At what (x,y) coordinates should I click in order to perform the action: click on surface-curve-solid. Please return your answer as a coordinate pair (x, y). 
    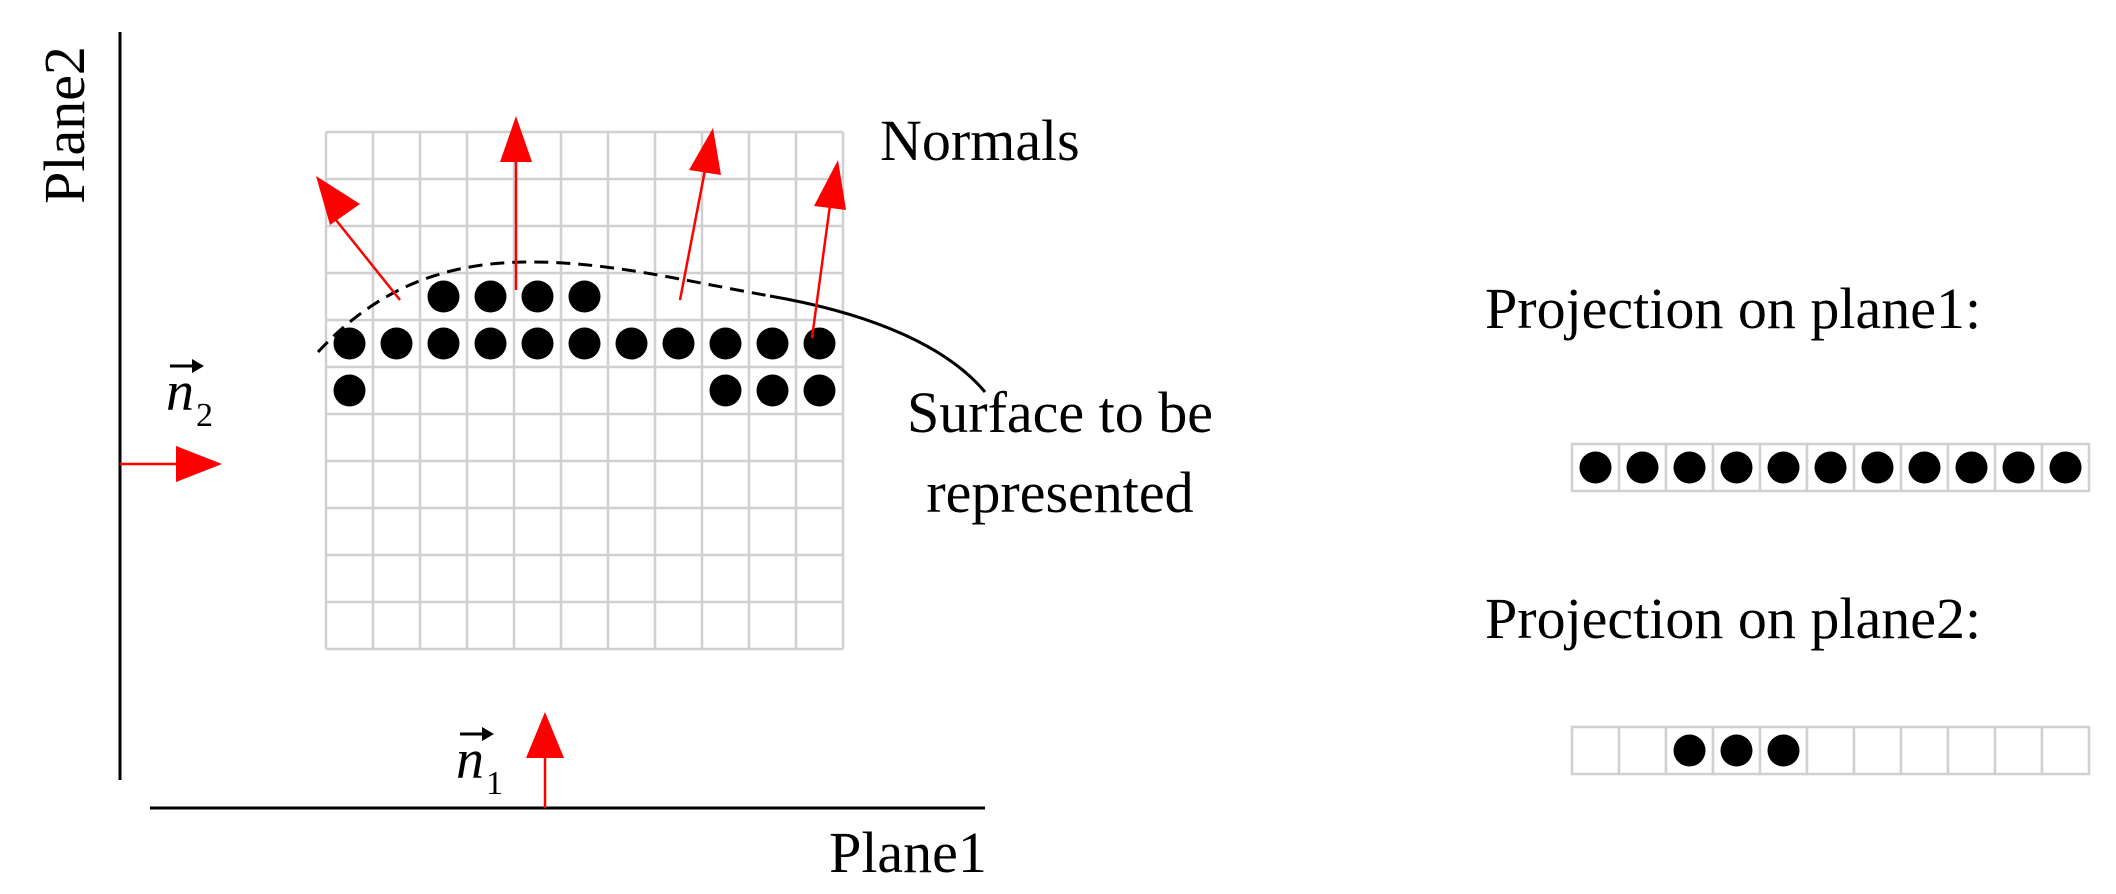
    Looking at the image, I should click on (878, 343).